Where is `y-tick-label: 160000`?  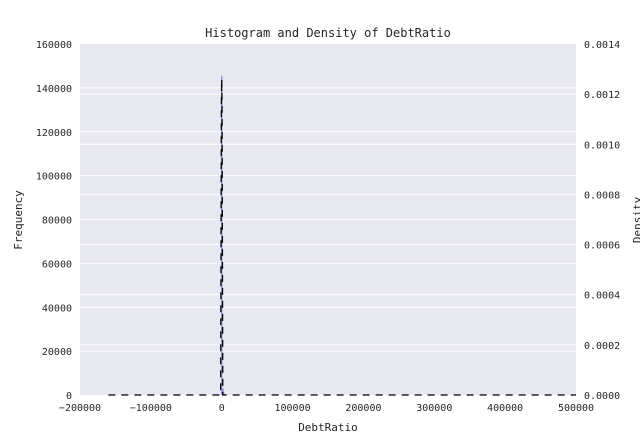 y-tick-label: 160000 is located at coordinates (54, 45).